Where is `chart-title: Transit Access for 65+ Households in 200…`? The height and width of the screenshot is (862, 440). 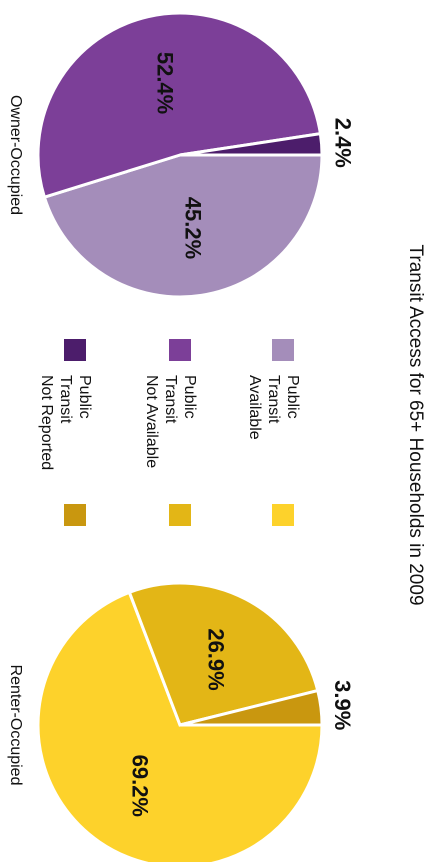 chart-title: Transit Access for 65+ Households in 200… is located at coordinates (415, 424).